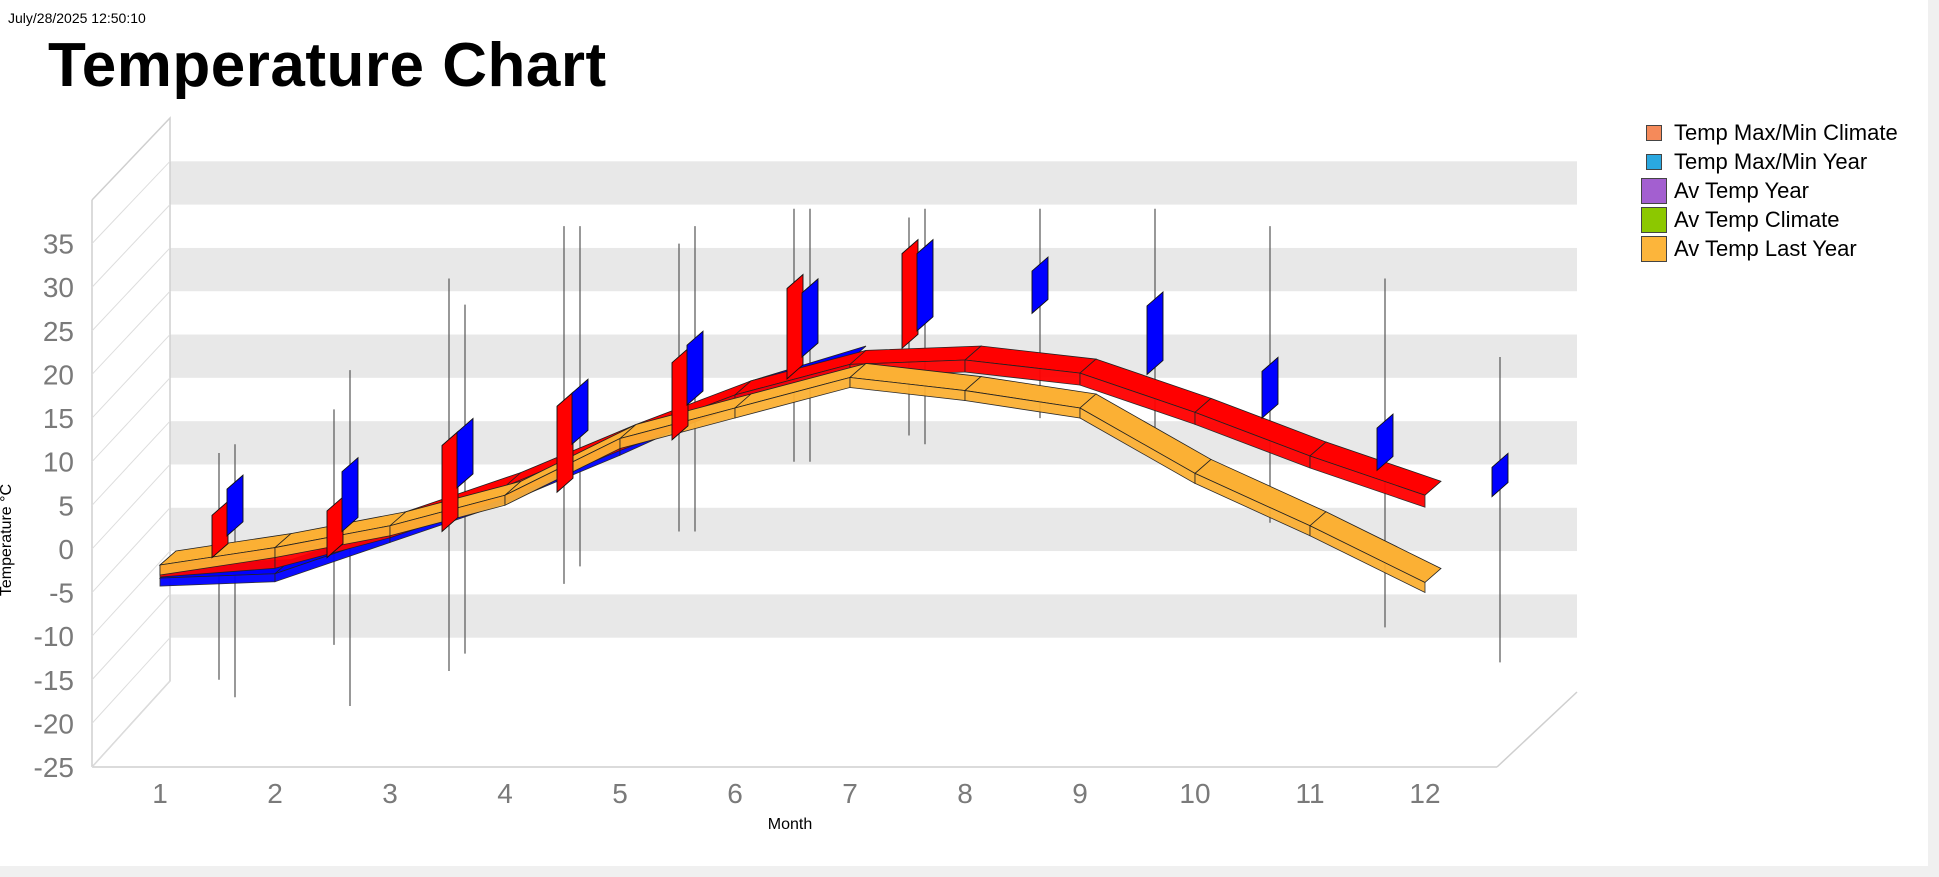  I want to click on legend-label: Av Temp Year, so click(1741, 190).